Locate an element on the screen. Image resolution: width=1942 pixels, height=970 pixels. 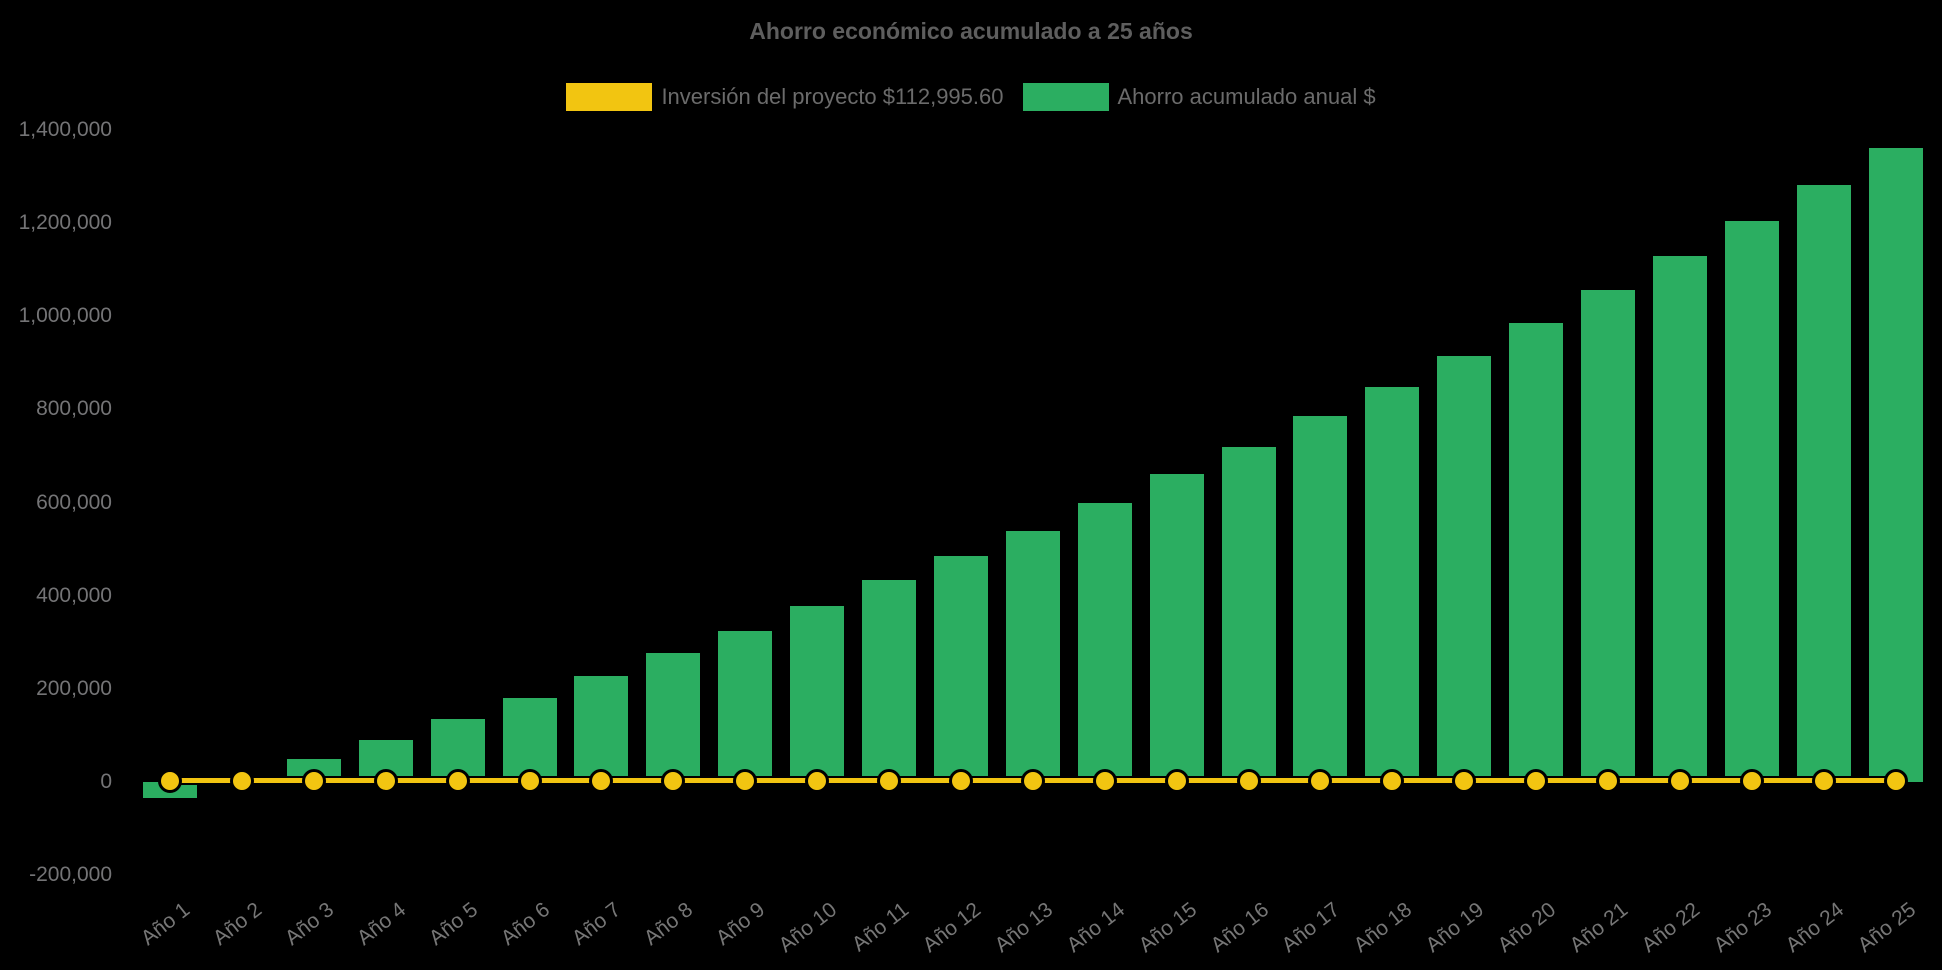
x-axis-tick-label: Año 7 is located at coordinates (597, 924).